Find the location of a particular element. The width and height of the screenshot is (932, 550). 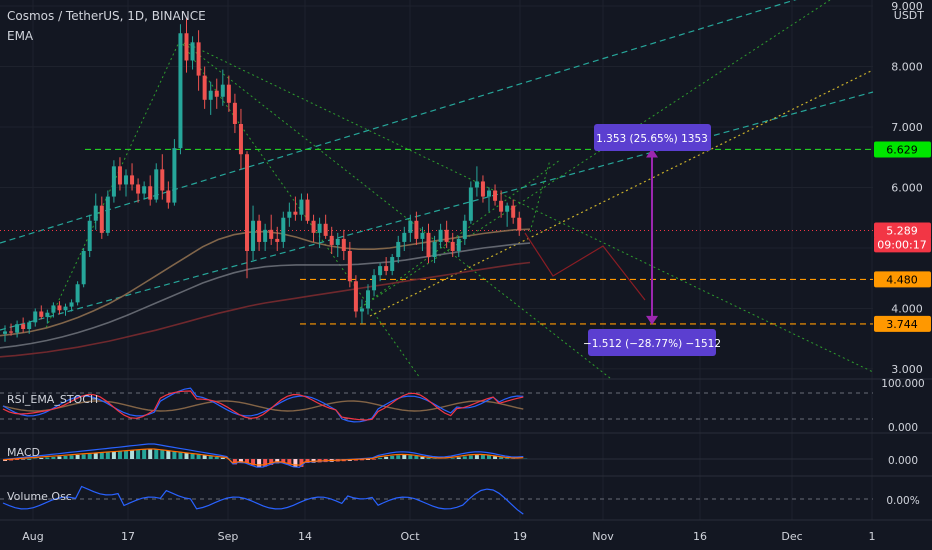

time-tick-label: 1 is located at coordinates (872, 536).